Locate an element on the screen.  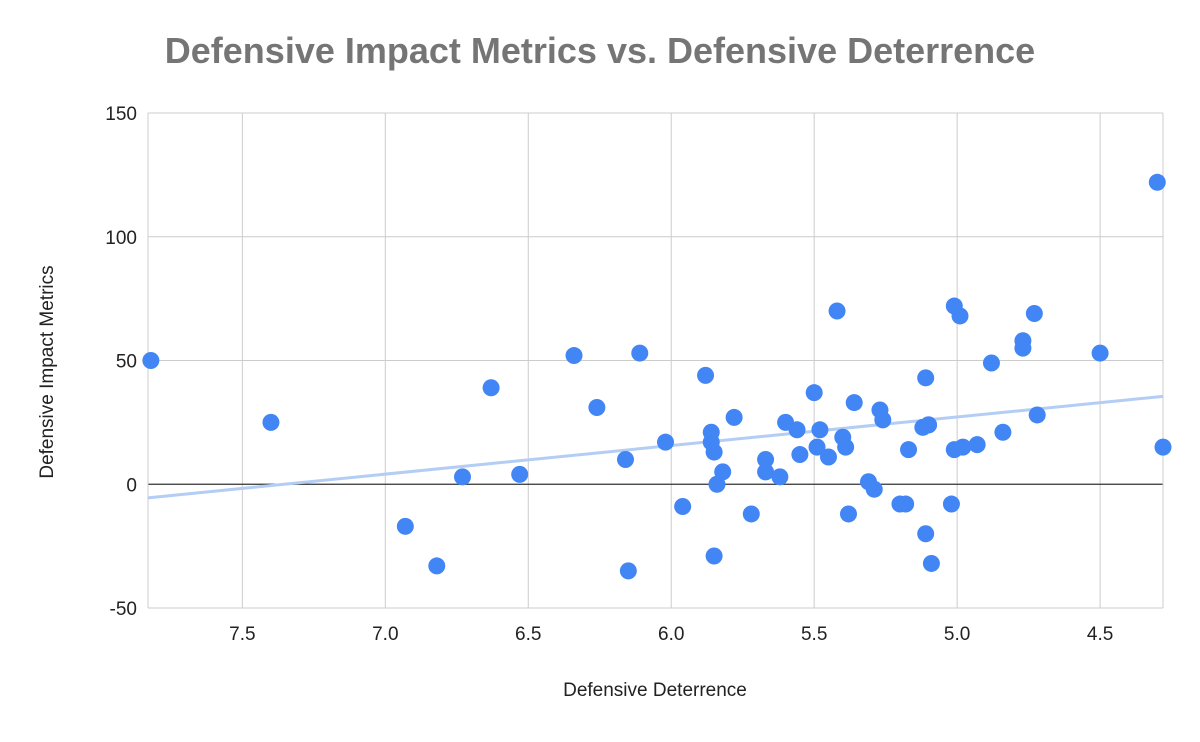
y-tick-label: 0 is located at coordinates (131, 485).